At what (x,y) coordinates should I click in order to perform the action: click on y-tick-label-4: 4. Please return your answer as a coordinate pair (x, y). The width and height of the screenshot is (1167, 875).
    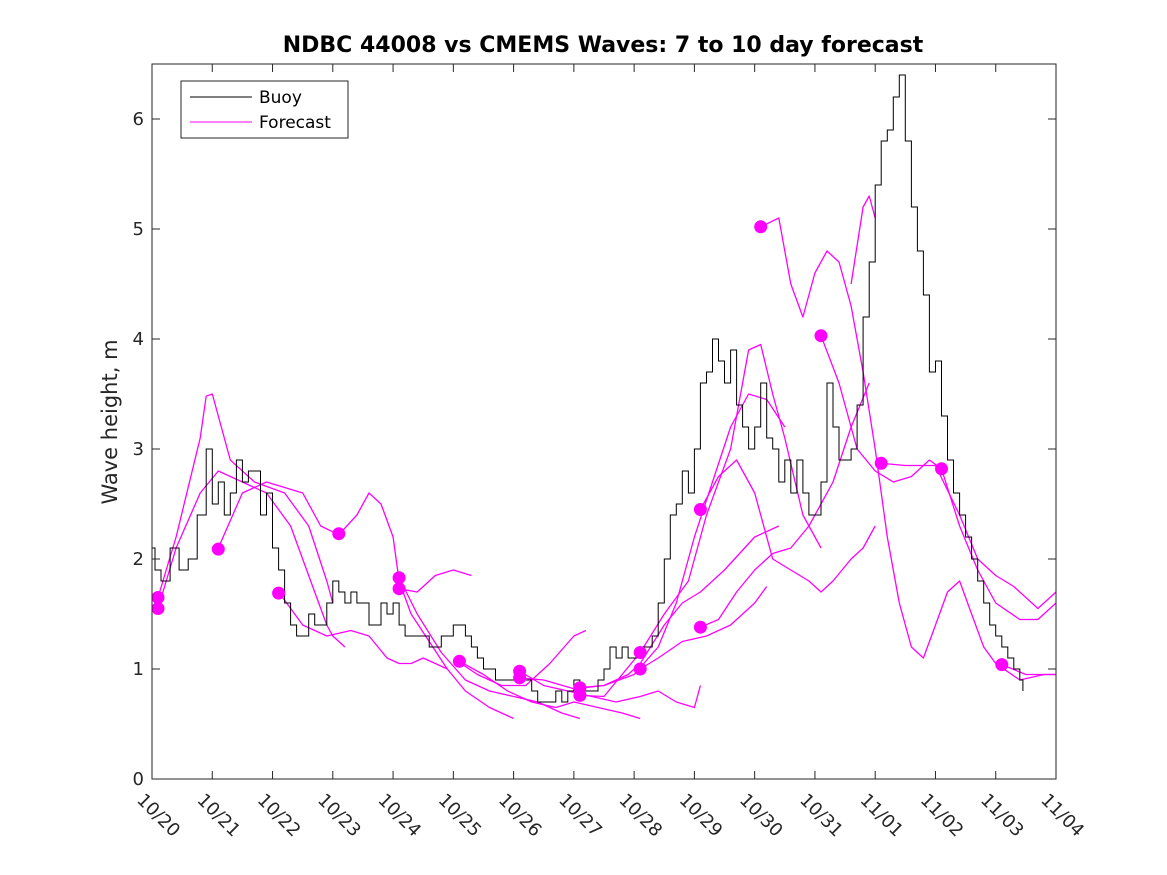
    Looking at the image, I should click on (138, 339).